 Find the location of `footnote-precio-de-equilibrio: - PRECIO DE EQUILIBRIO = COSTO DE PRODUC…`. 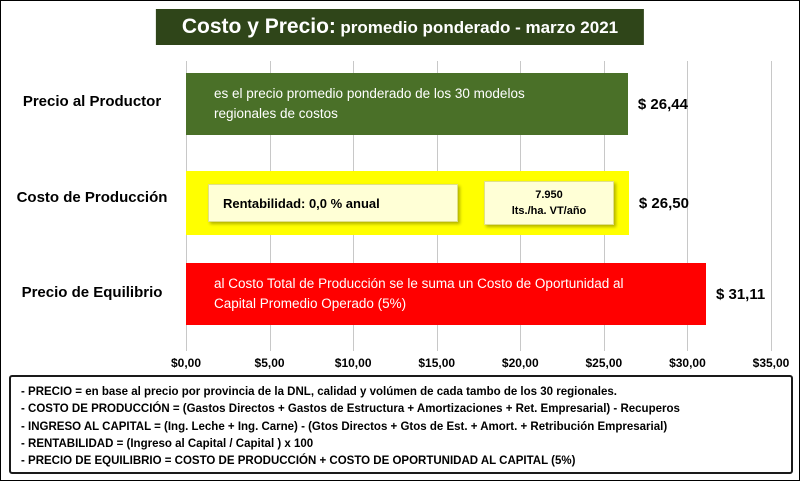

footnote-precio-de-equilibrio: - PRECIO DE EQUILIBRIO = COSTO DE PRODUC… is located at coordinates (298, 461).